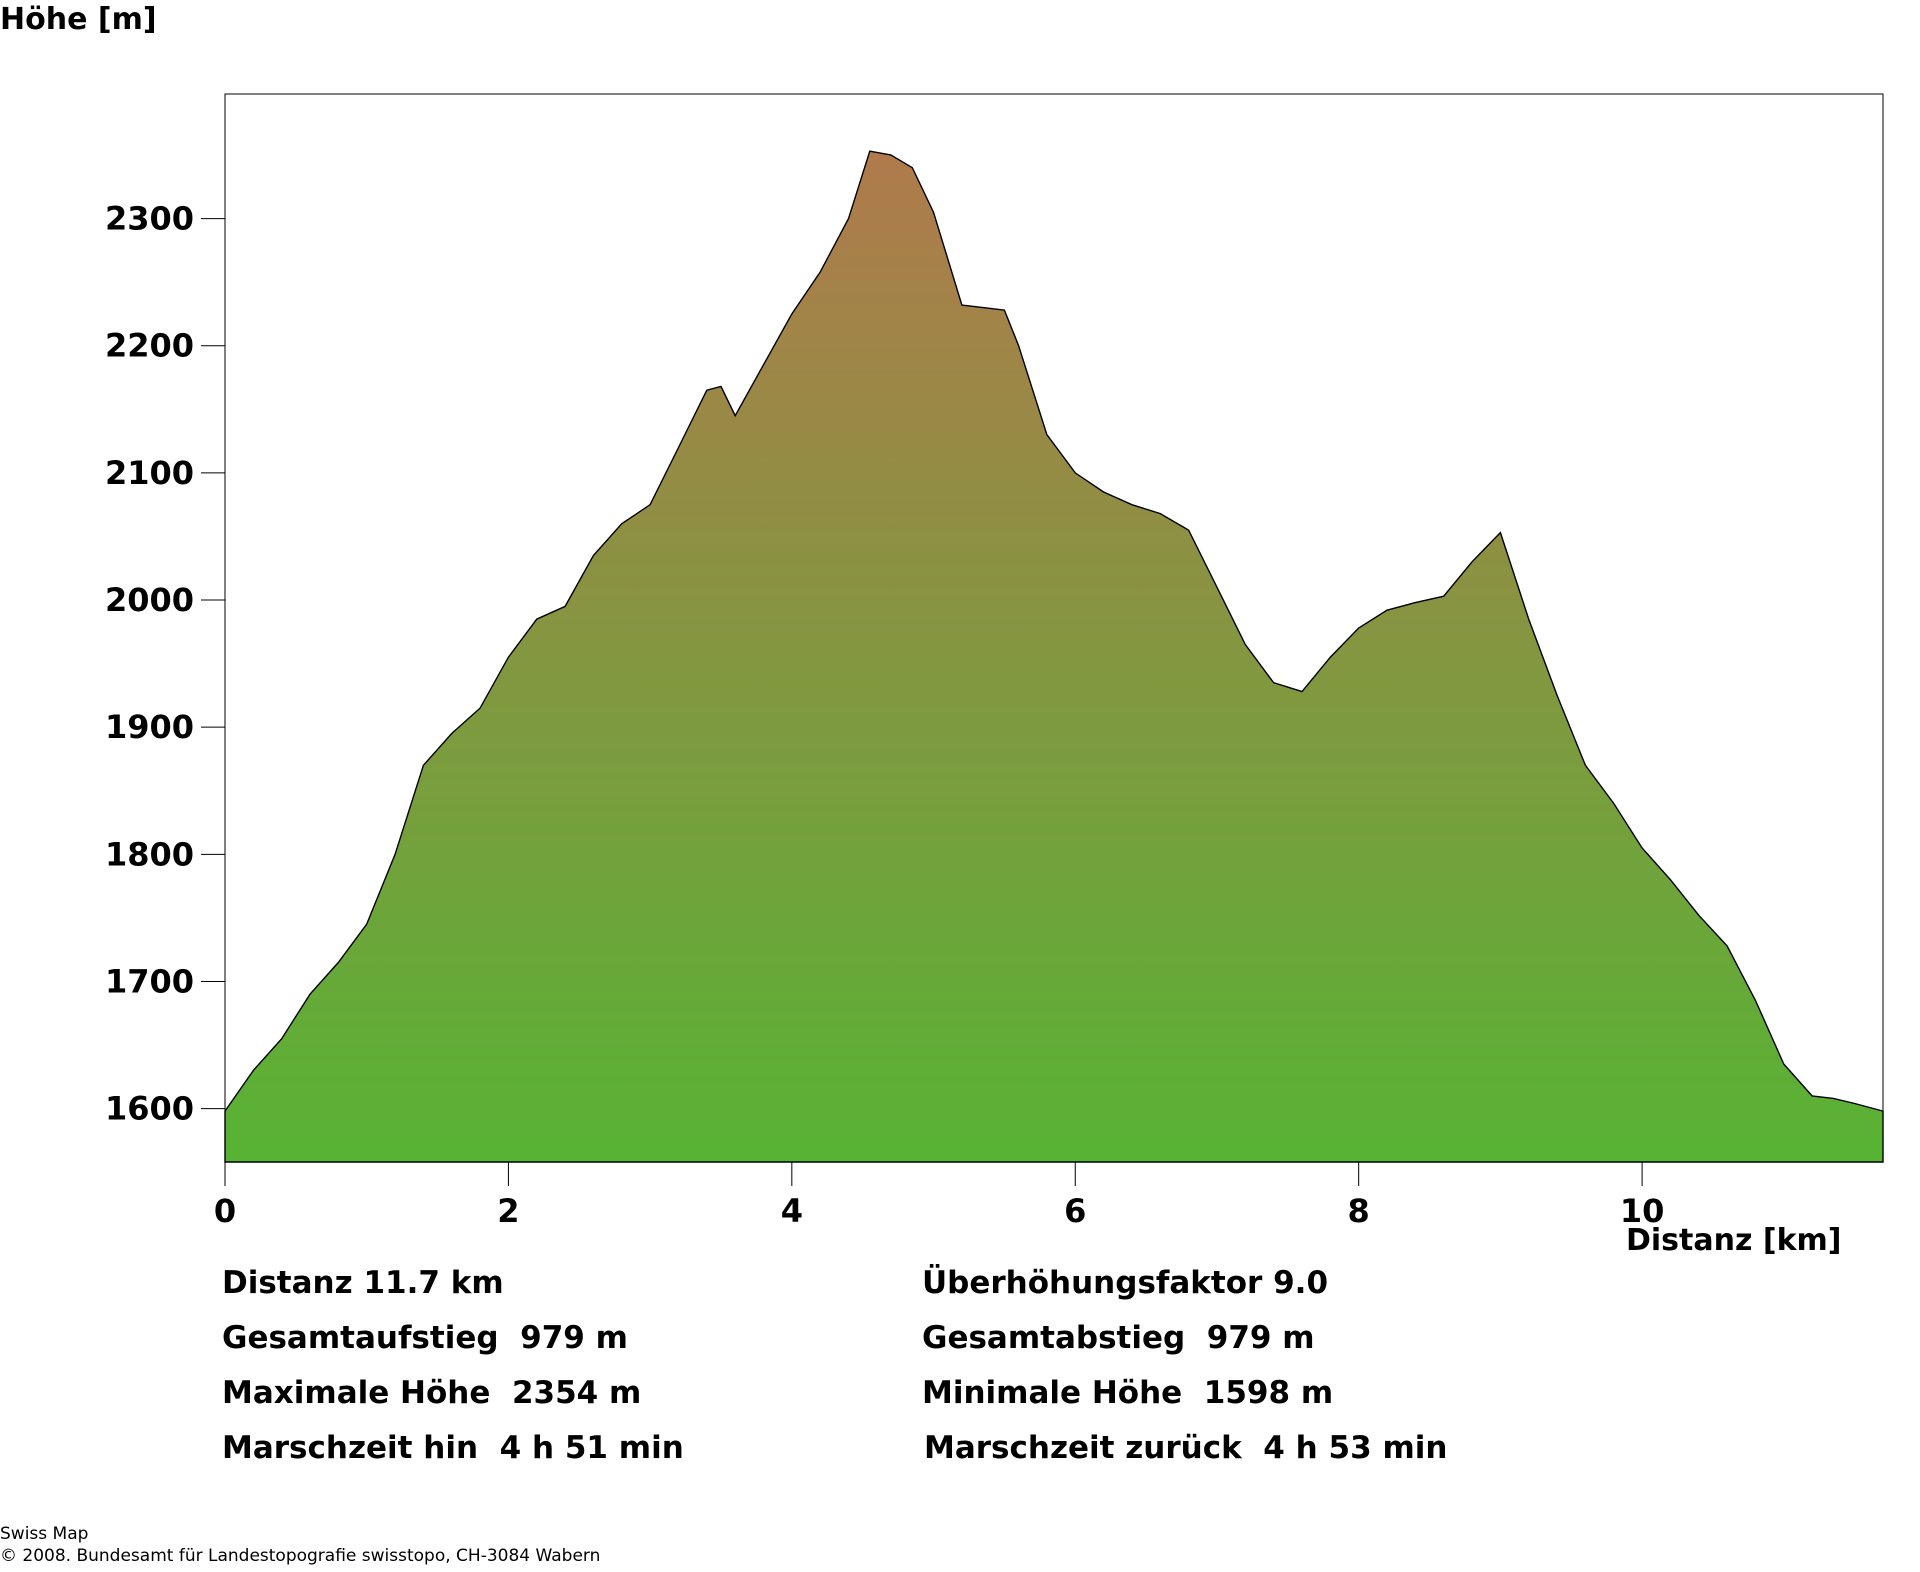  I want to click on x-tick-label: 8, so click(1359, 1211).